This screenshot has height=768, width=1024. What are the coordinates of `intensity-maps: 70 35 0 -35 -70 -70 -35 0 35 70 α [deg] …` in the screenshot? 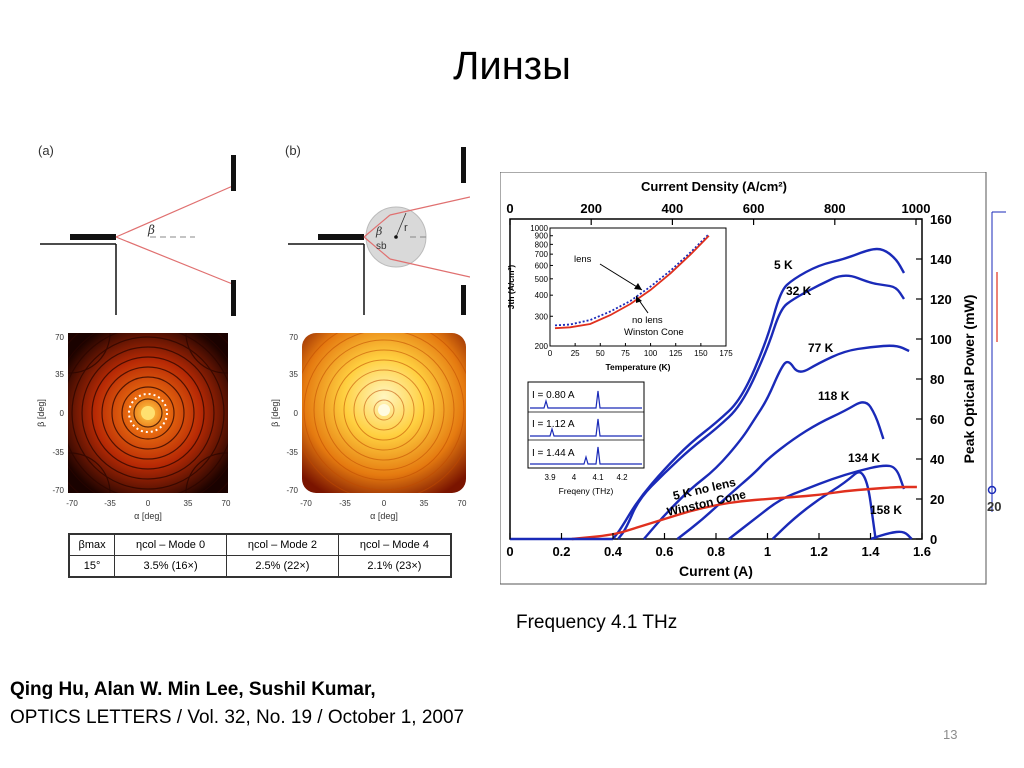 It's located at (251, 427).